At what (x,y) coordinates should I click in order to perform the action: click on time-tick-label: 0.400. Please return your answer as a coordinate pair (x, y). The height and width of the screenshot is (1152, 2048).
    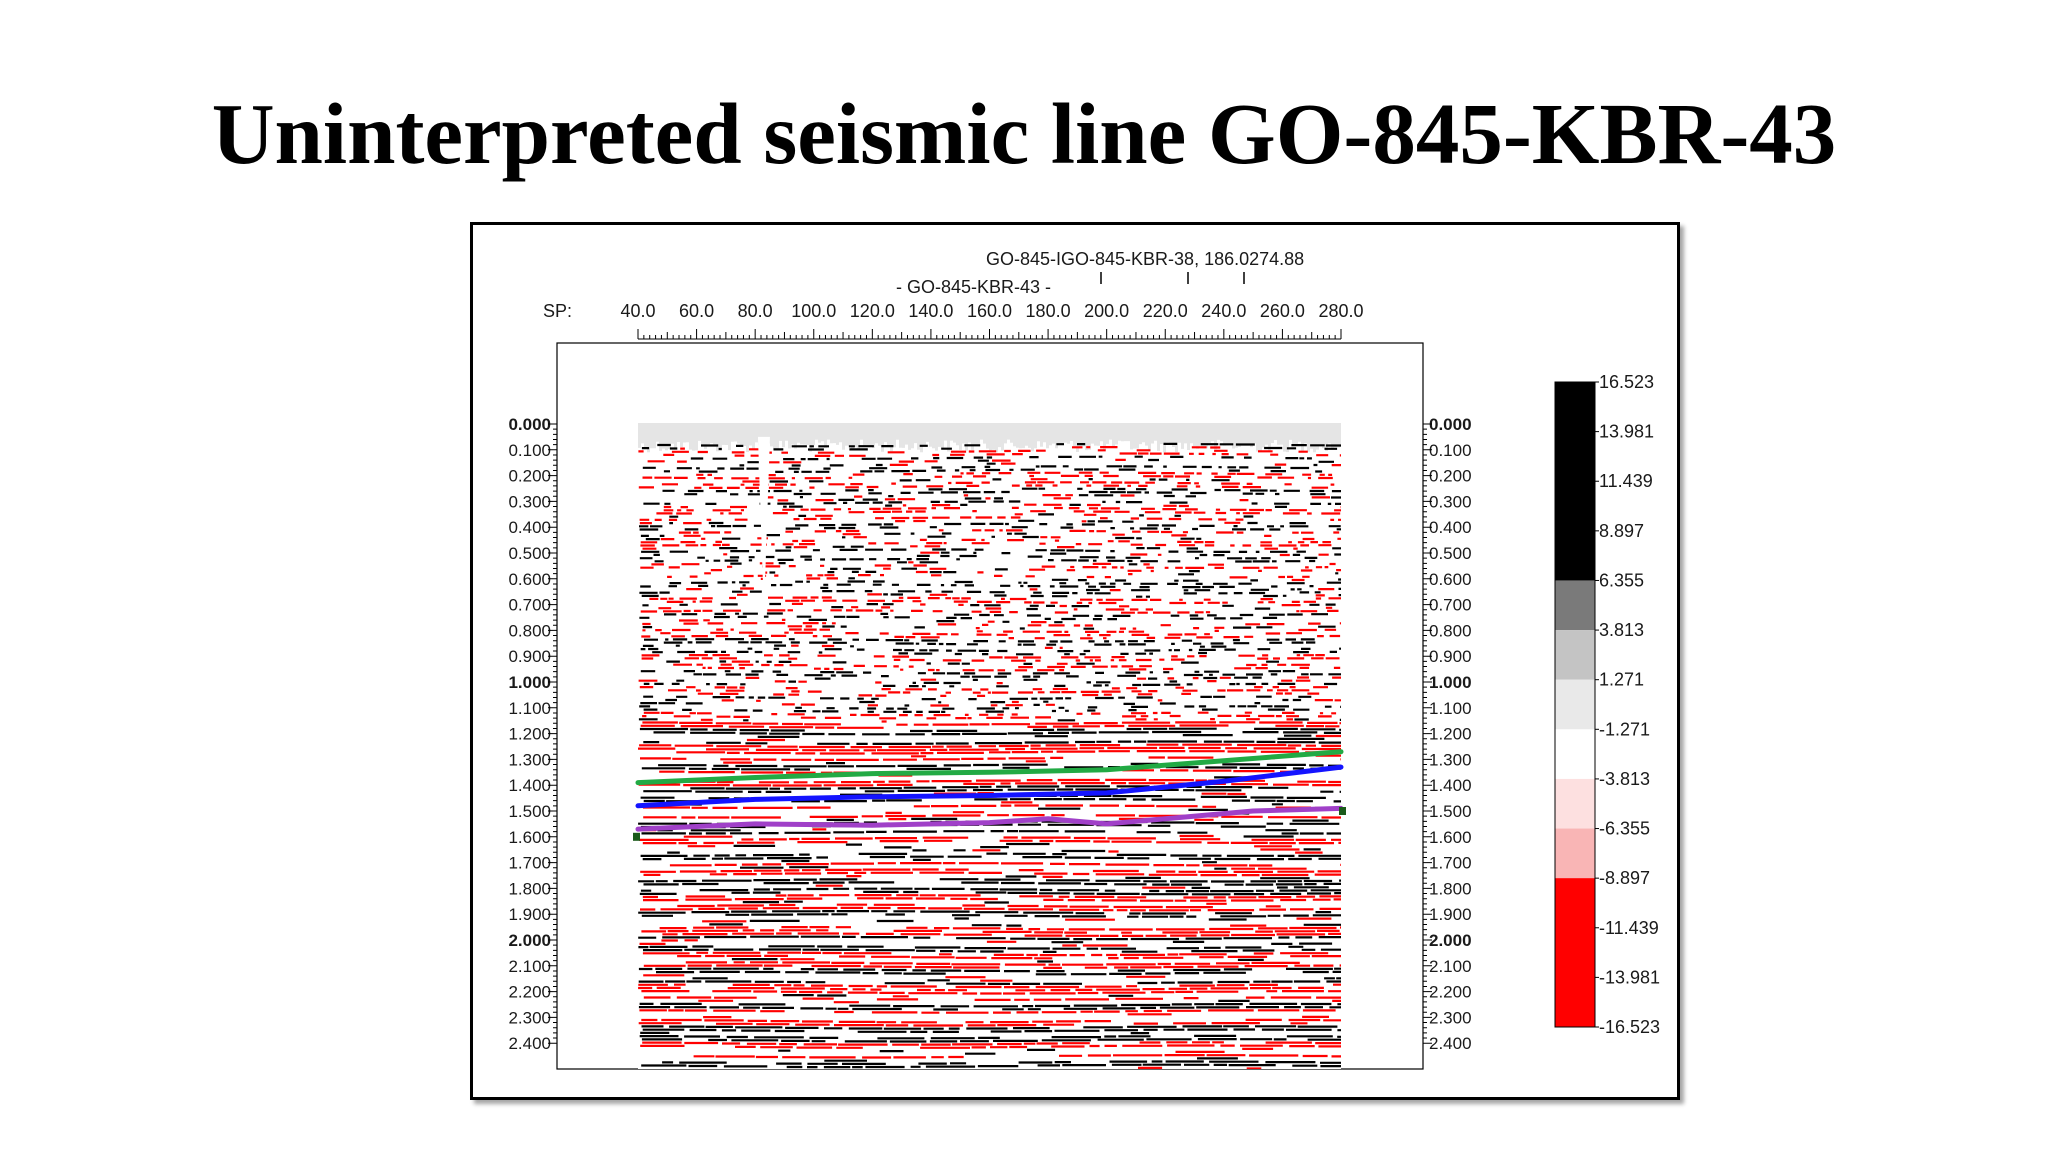
    Looking at the image, I should click on (1450, 527).